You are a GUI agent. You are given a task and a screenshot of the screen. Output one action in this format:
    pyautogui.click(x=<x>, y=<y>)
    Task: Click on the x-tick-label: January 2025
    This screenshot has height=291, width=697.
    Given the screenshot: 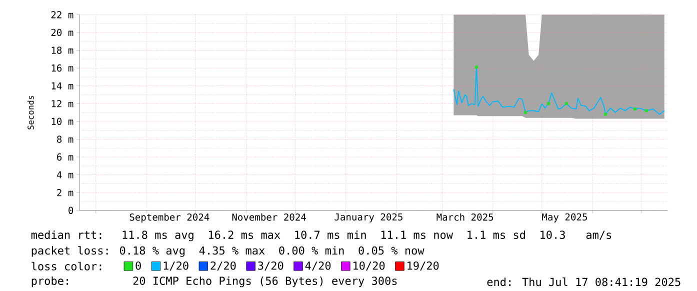 What is the action you would take?
    pyautogui.click(x=368, y=218)
    